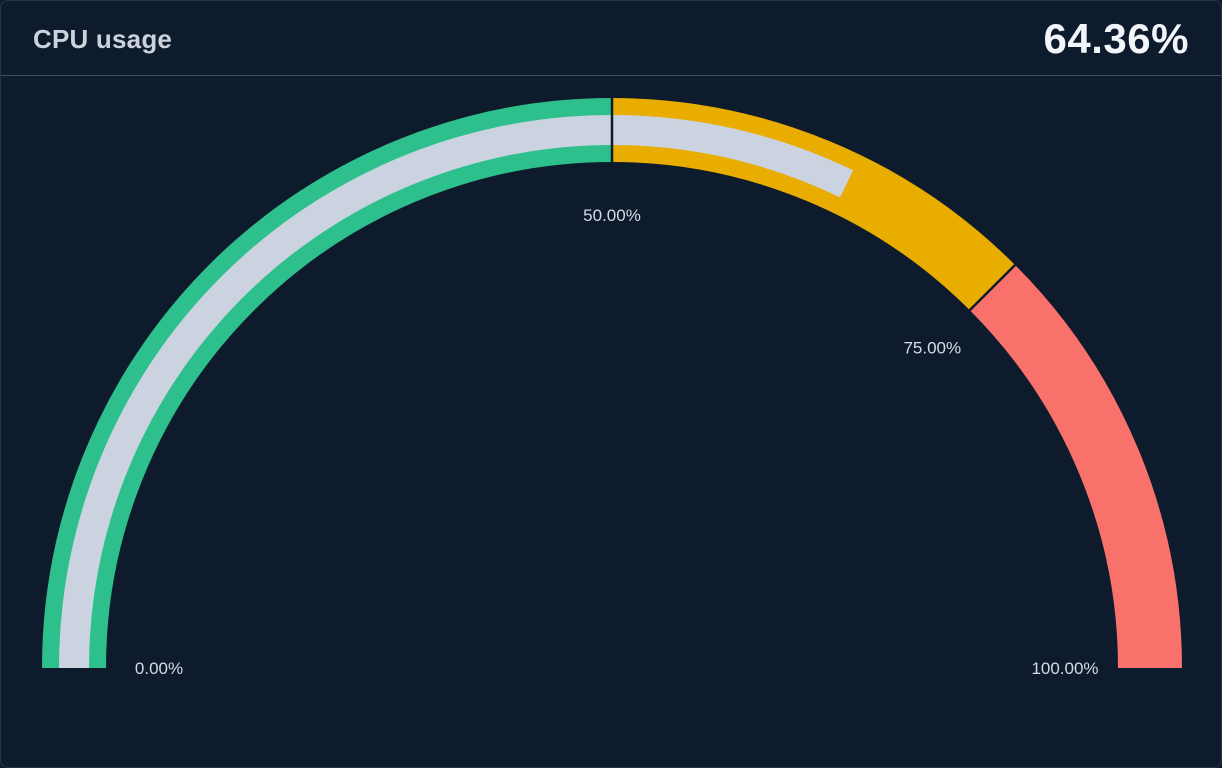 Image resolution: width=1222 pixels, height=768 pixels. I want to click on tick-label: 75.00%, so click(932, 348).